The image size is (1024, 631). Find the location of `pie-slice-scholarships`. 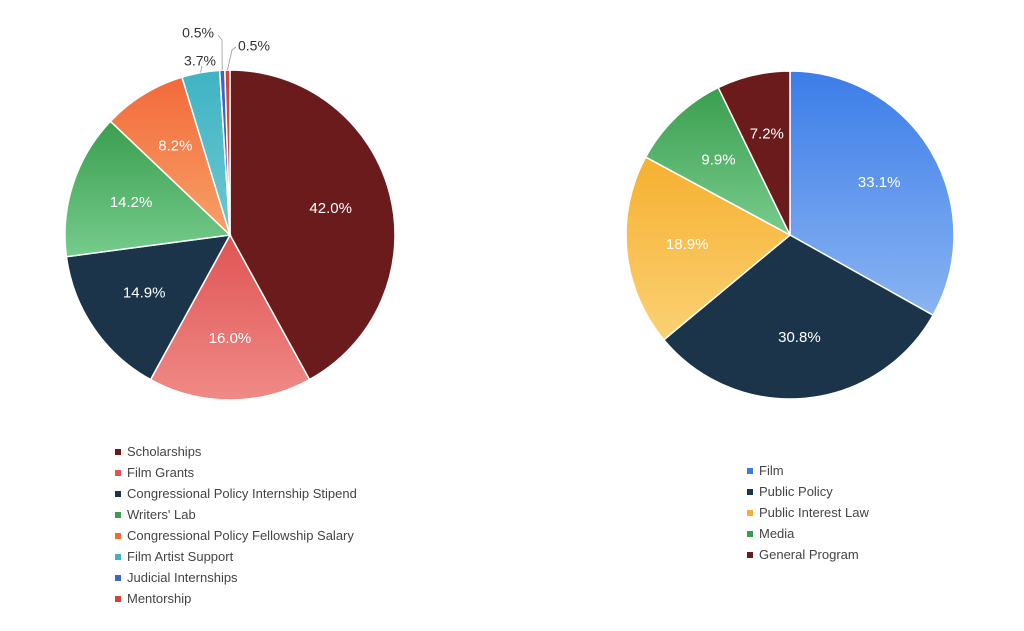

pie-slice-scholarships is located at coordinates (312, 225).